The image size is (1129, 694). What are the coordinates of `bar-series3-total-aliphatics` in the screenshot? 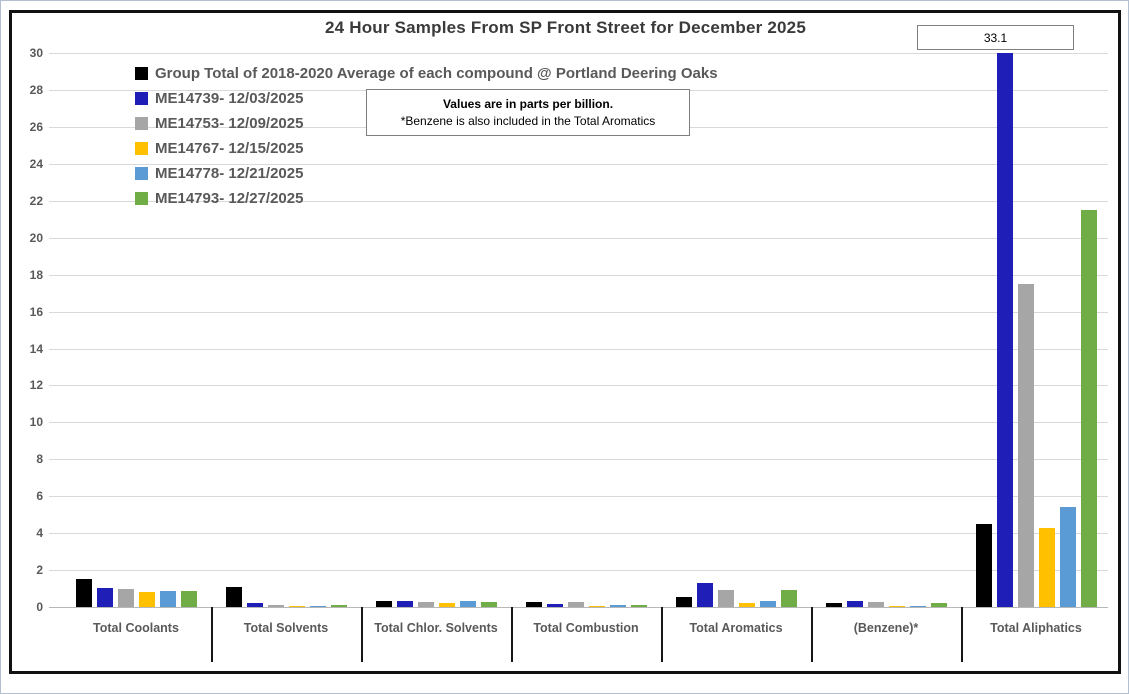 It's located at (1025, 445).